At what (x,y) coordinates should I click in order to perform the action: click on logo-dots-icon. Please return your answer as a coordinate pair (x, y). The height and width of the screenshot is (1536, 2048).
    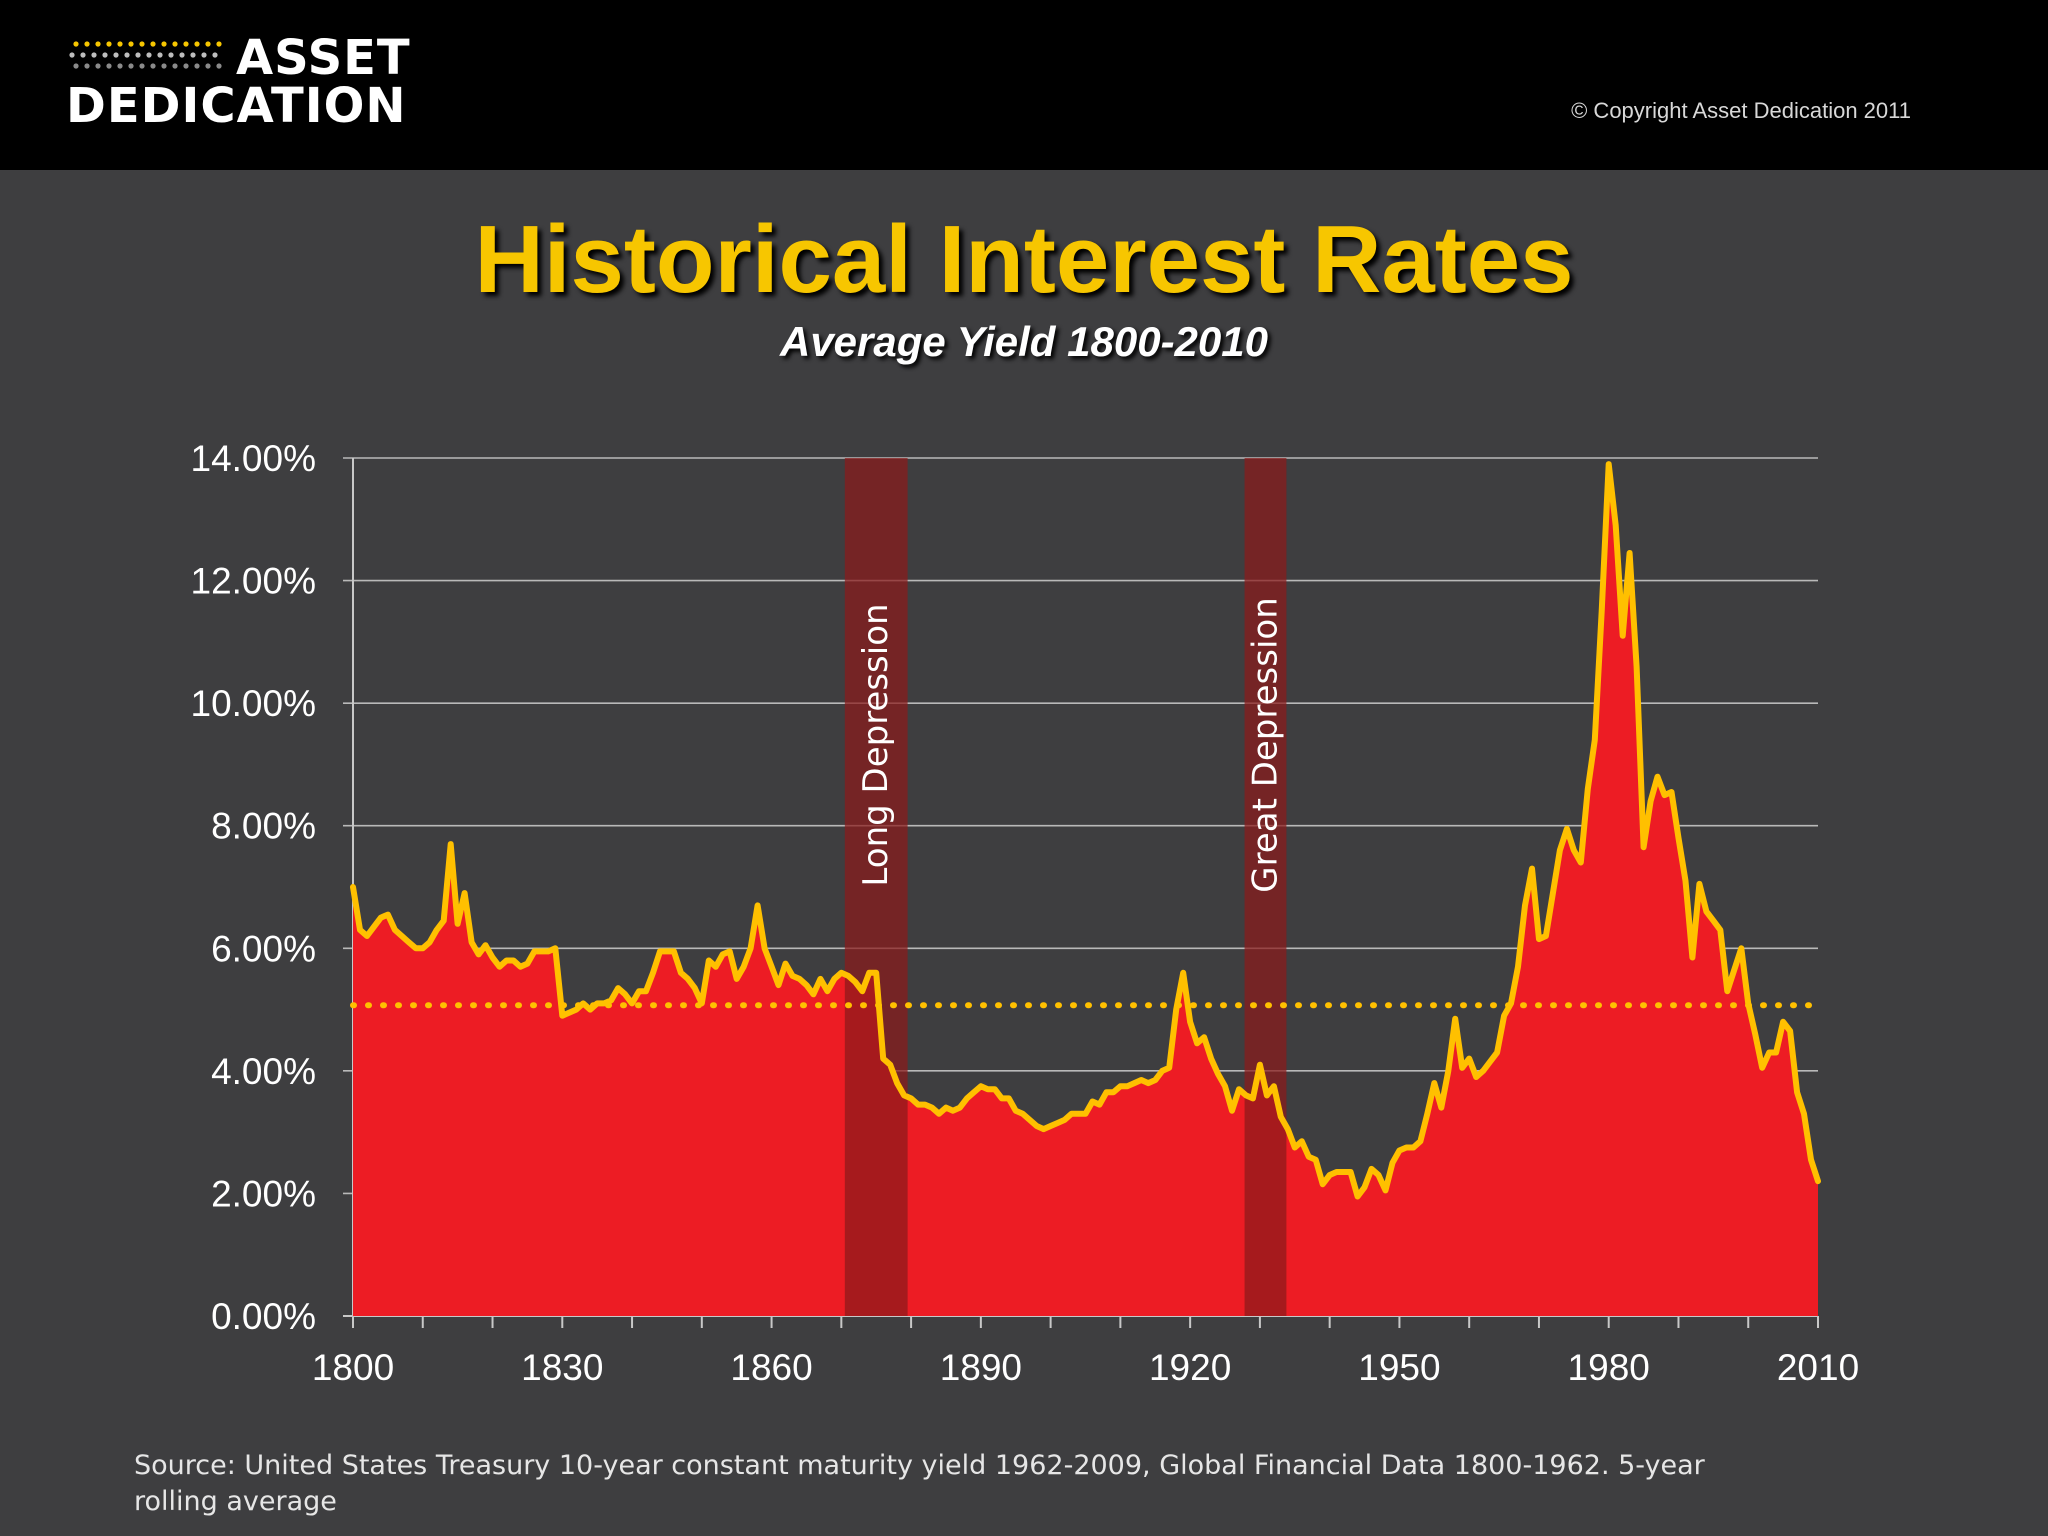
    Looking at the image, I should click on (145, 55).